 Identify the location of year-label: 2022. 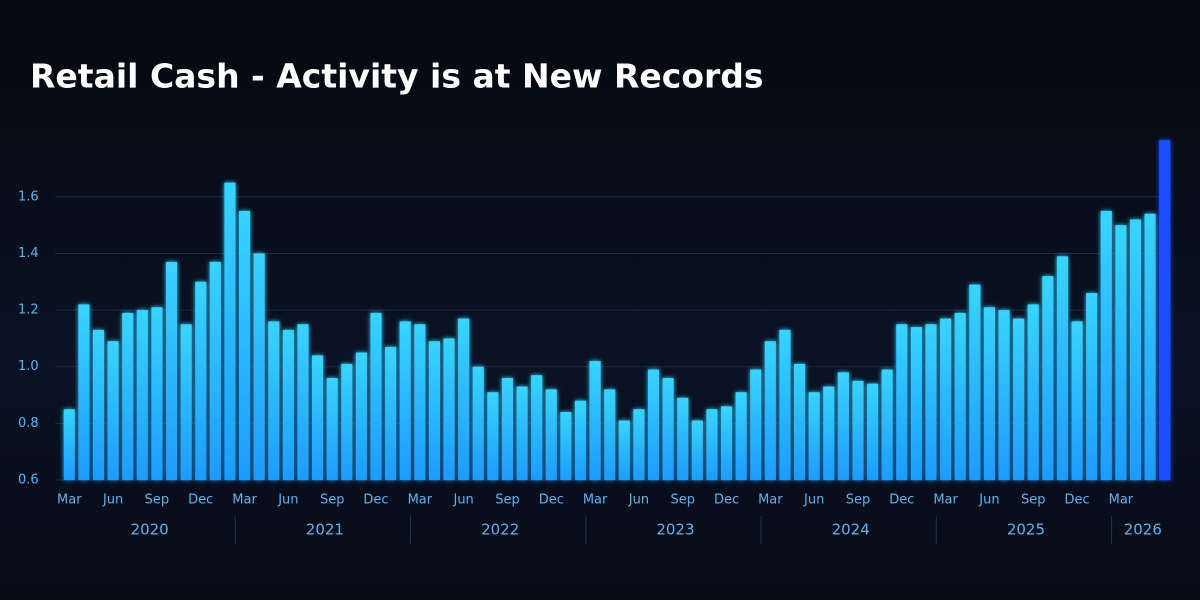
(500, 530).